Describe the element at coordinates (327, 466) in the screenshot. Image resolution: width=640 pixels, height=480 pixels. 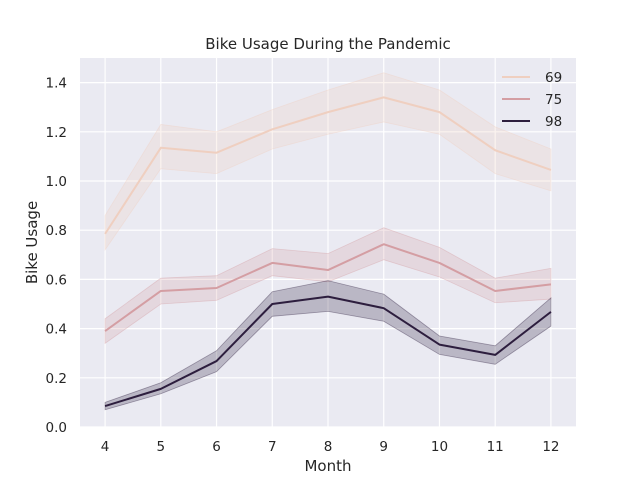
I see `x-axis-label: Month` at that location.